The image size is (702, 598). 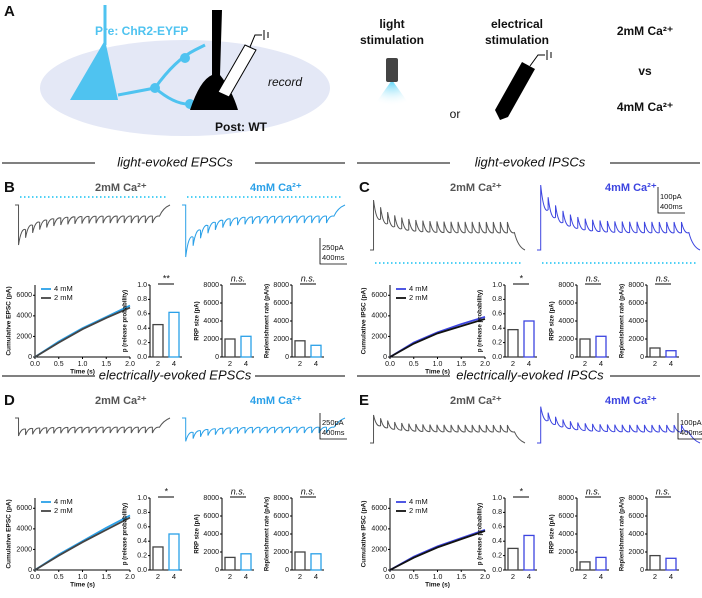 I want to click on panel-letter: D, so click(x=9, y=400).